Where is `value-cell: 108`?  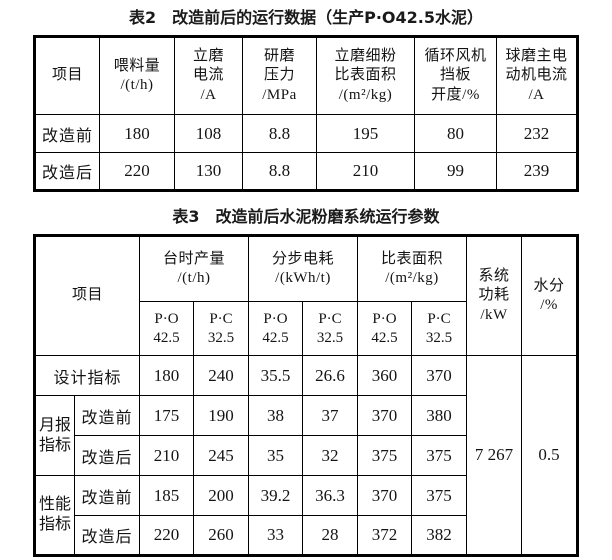 value-cell: 108 is located at coordinates (208, 133).